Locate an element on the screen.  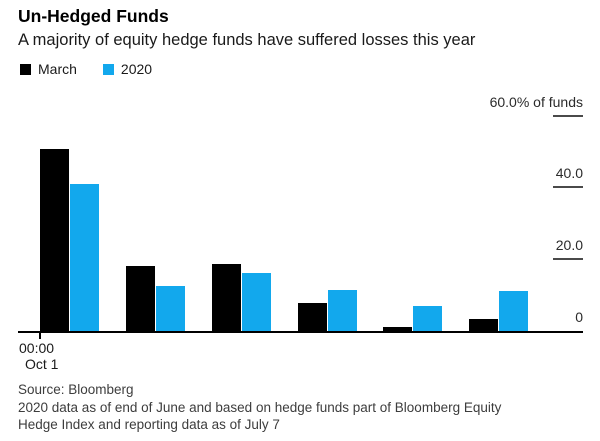
legend: March 2020 is located at coordinates (86, 69).